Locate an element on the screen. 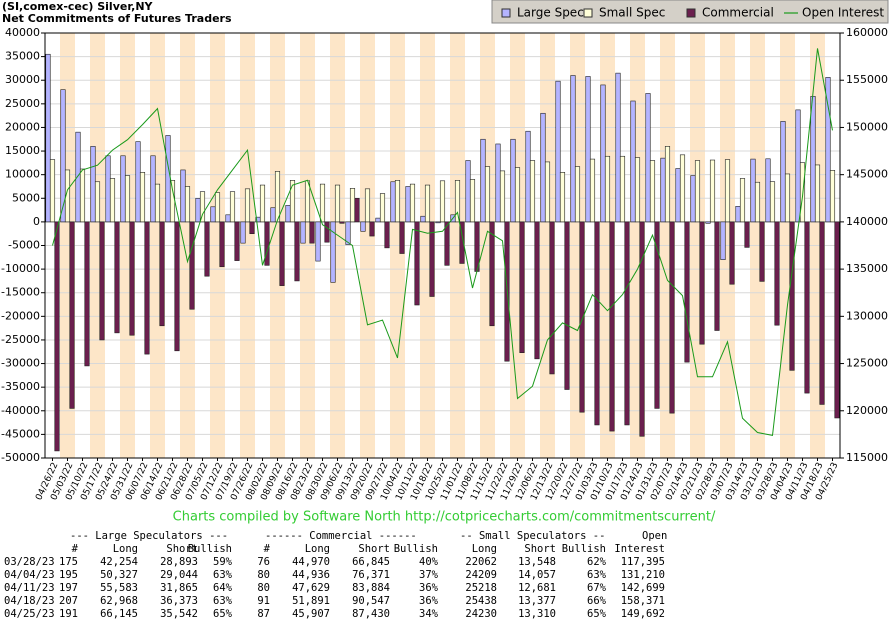 The image size is (889, 620). table-cell: 50,327 is located at coordinates (119, 575).